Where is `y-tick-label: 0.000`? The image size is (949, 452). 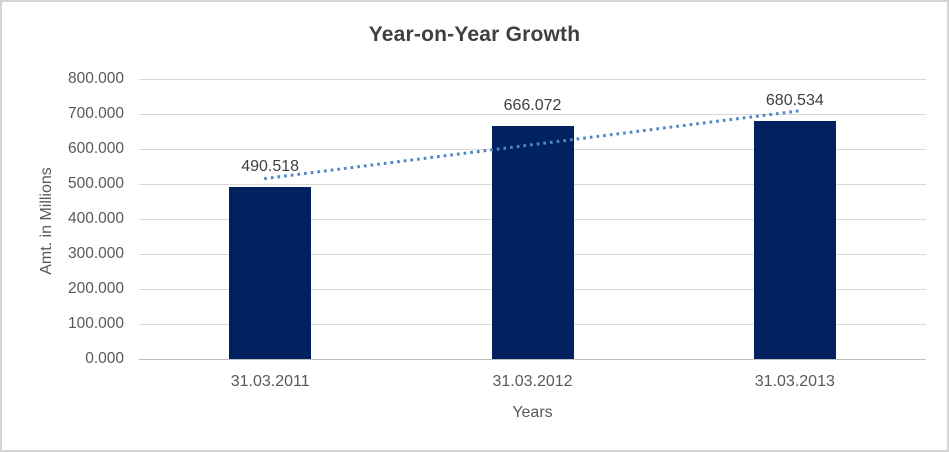
y-tick-label: 0.000 is located at coordinates (104, 358).